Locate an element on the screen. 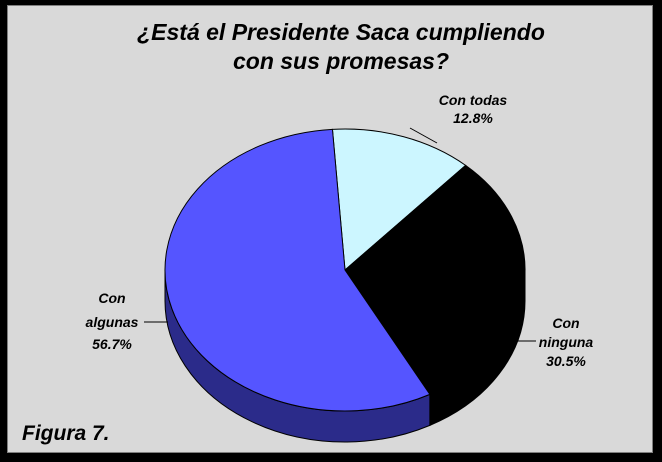 The width and height of the screenshot is (662, 462). slice-value-con-ninguna: 30.5% is located at coordinates (566, 361).